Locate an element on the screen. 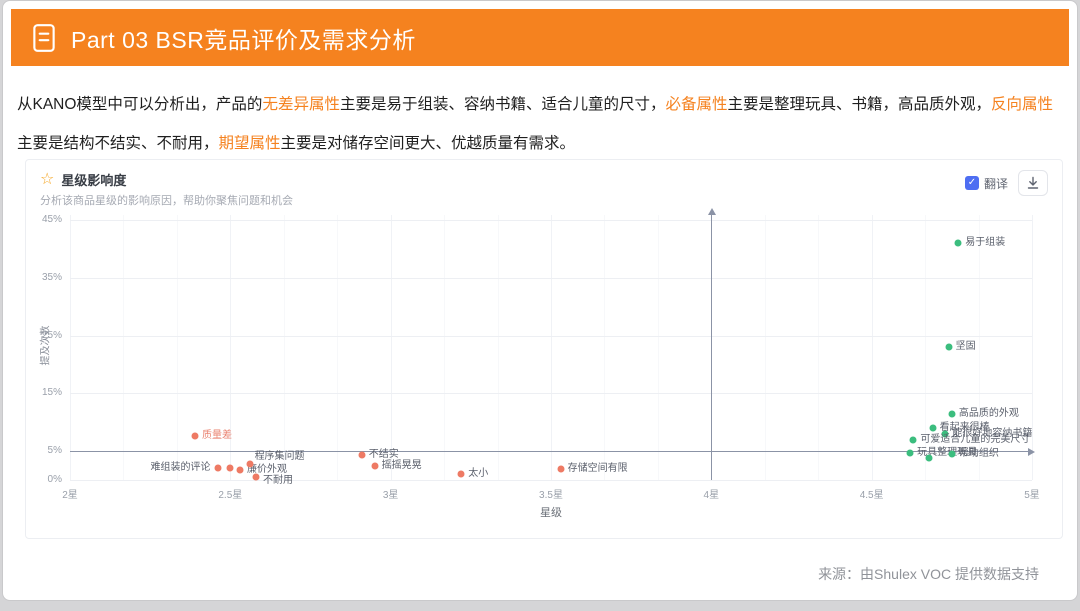 Image resolution: width=1080 pixels, height=611 pixels. point-label: 玩具整理玩具 is located at coordinates (947, 452).